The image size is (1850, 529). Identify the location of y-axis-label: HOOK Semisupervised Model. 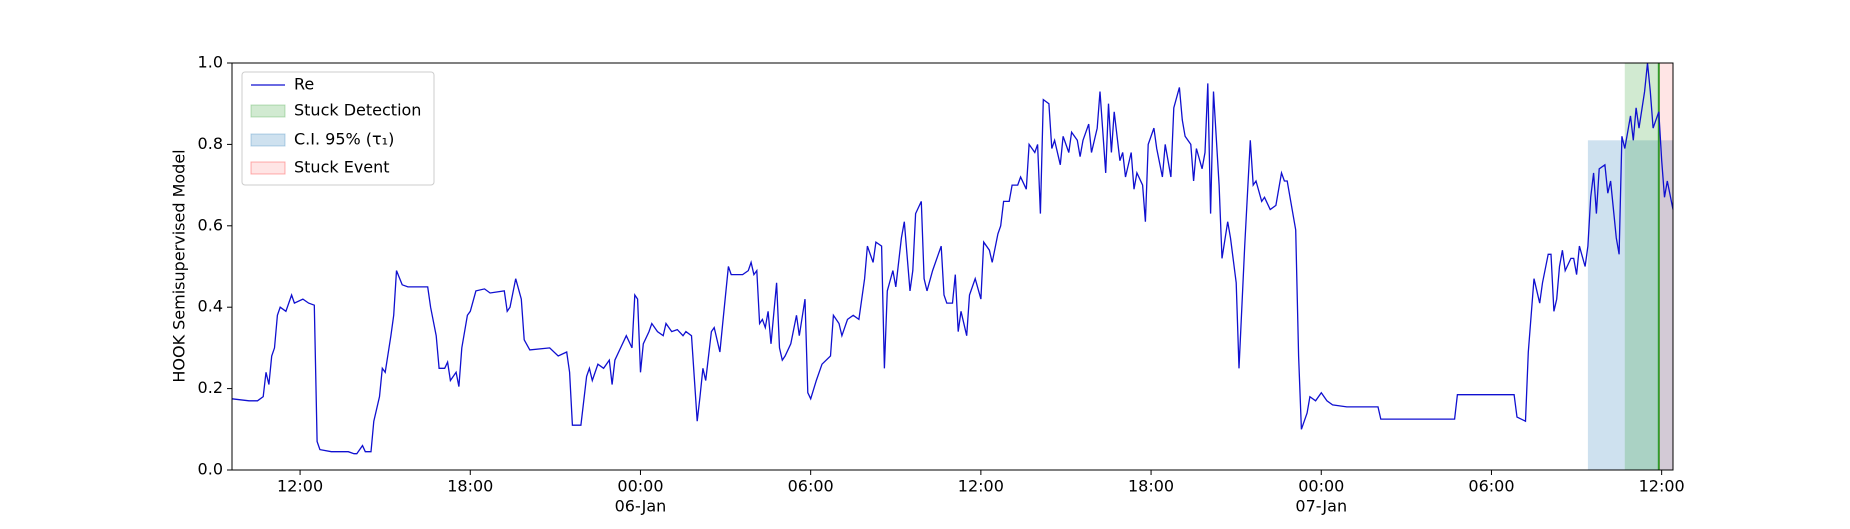
(179, 265).